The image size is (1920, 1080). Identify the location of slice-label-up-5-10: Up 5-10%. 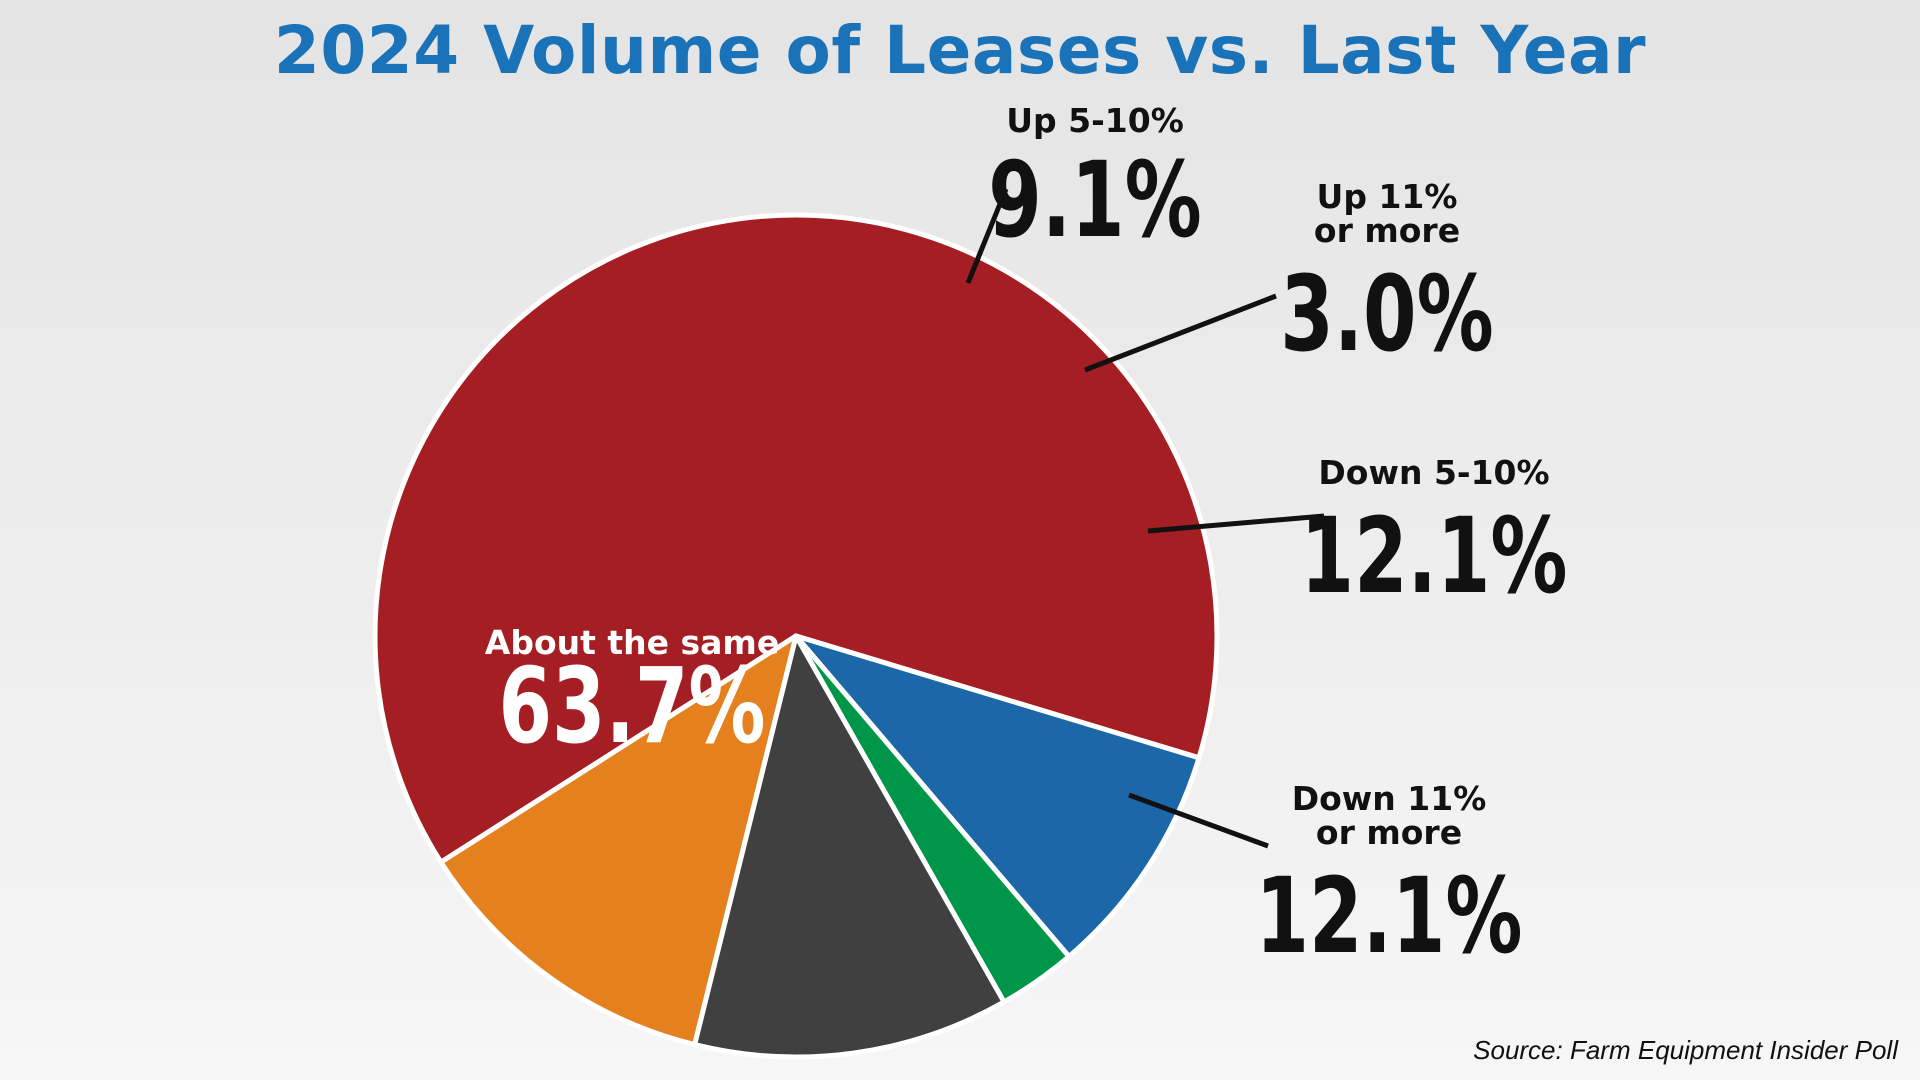
(1095, 120).